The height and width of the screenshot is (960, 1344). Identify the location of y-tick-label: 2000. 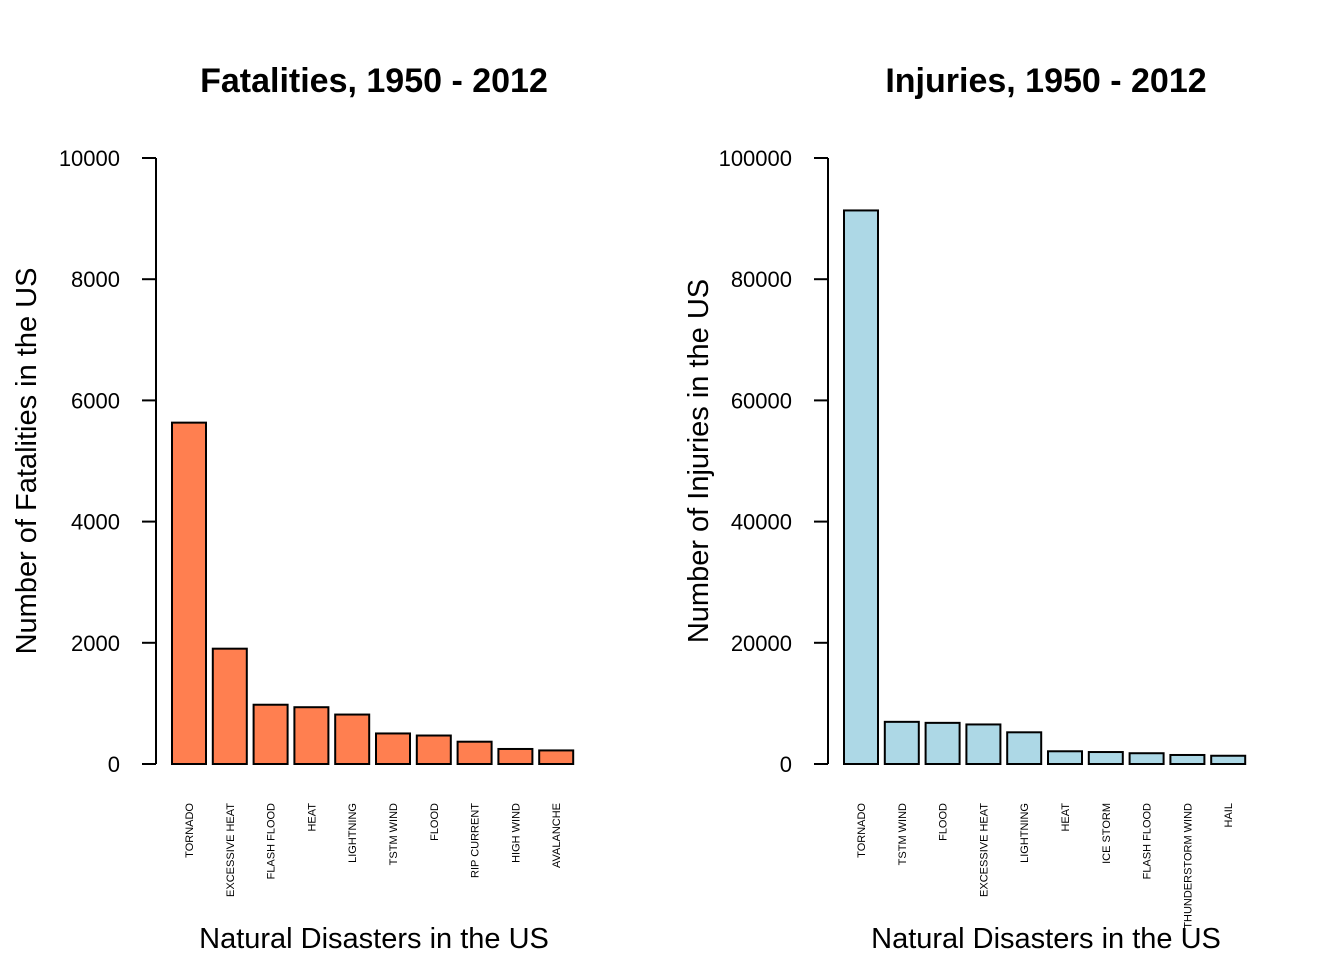
(95, 643).